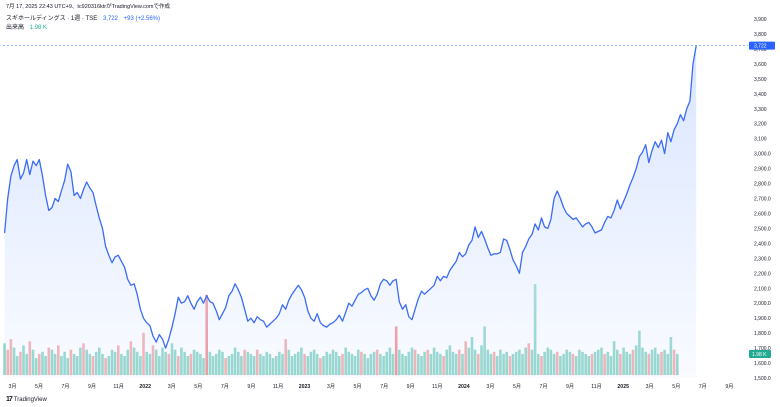  What do you see at coordinates (762, 364) in the screenshot?
I see `y-tick-label: 1,600.0` at bounding box center [762, 364].